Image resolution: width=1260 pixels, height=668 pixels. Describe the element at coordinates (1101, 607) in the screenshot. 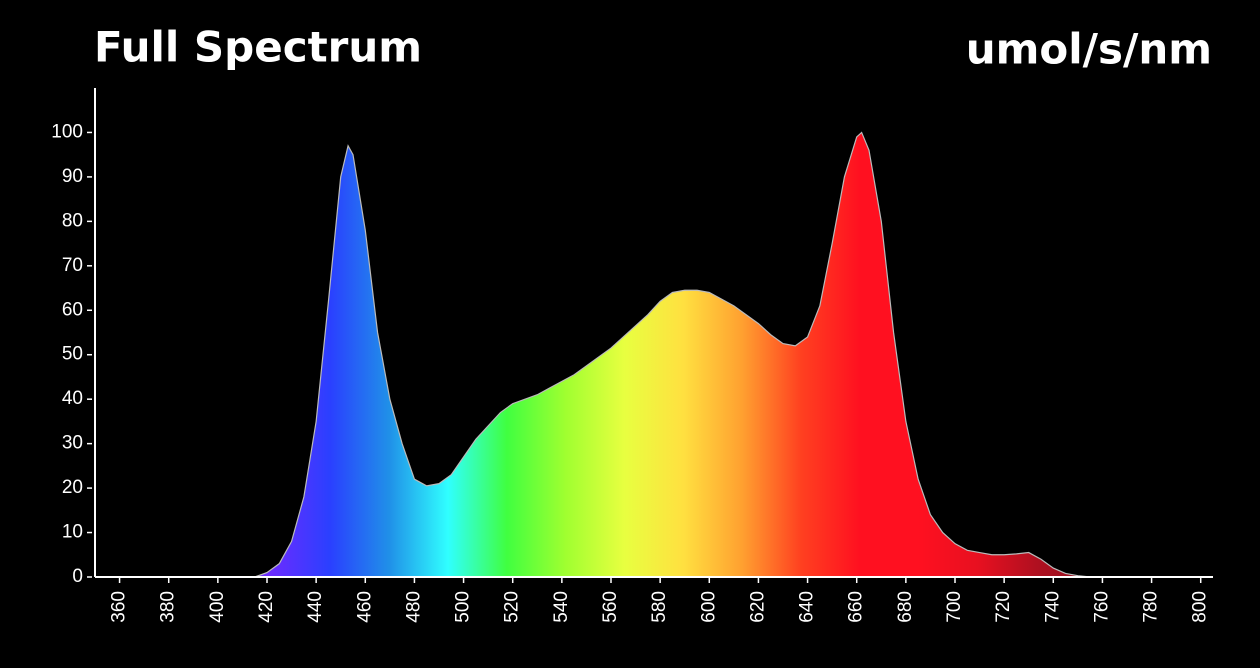

I see `x-tick-label: 760` at that location.